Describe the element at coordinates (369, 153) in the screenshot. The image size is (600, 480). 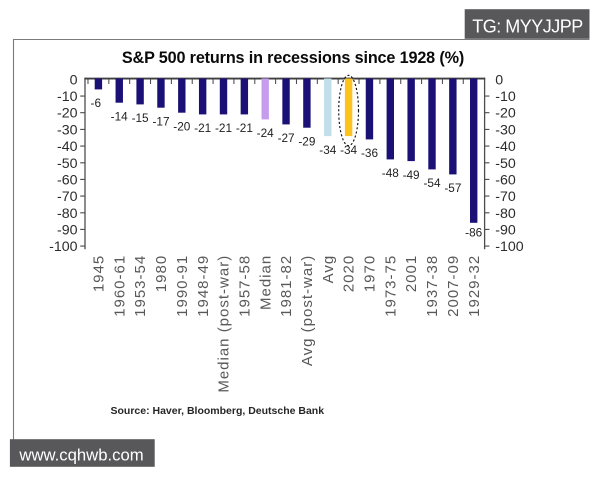
I see `svg-text: -36` at that location.